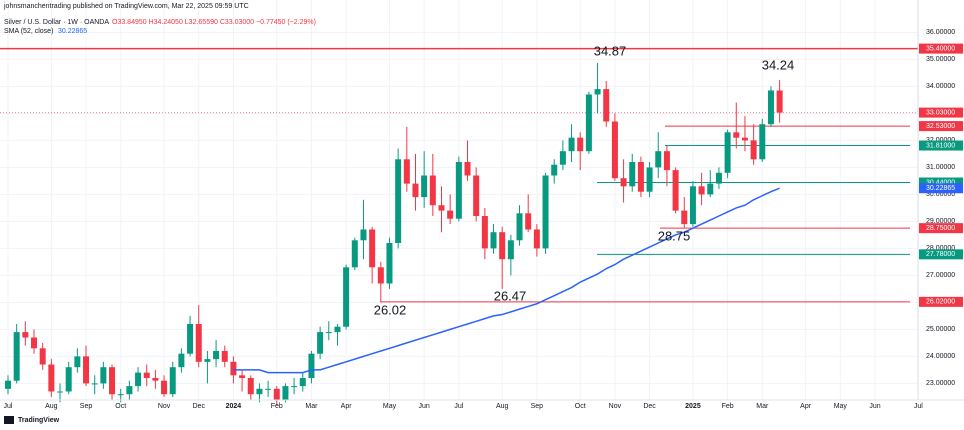 The width and height of the screenshot is (964, 430). What do you see at coordinates (510, 295) in the screenshot?
I see `annotation: 26.47` at bounding box center [510, 295].